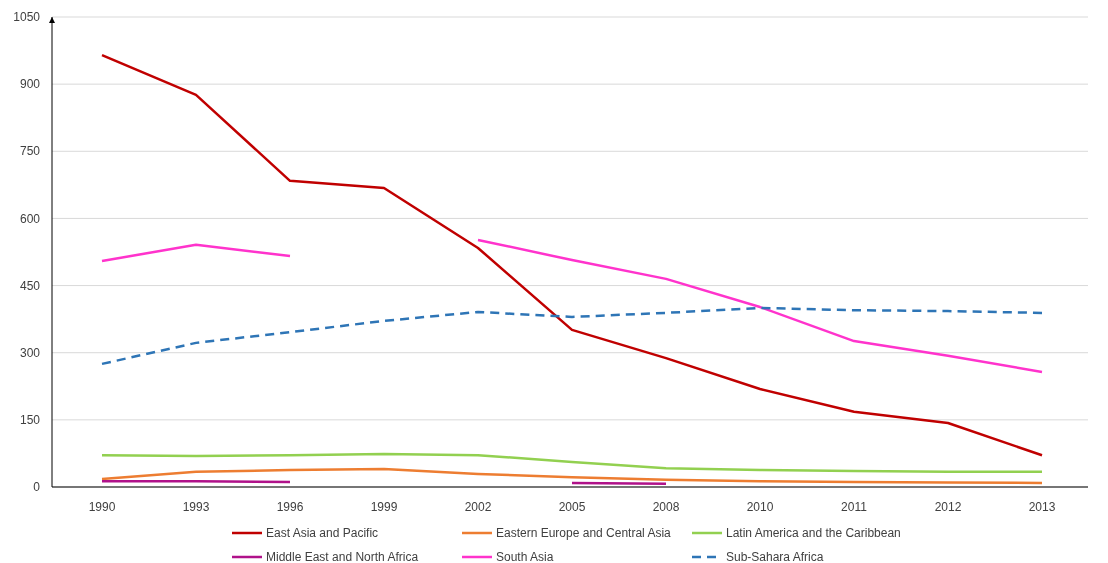 Image resolution: width=1108 pixels, height=563 pixels. Describe the element at coordinates (948, 507) in the screenshot. I see `x-tick-label: 2012` at that location.